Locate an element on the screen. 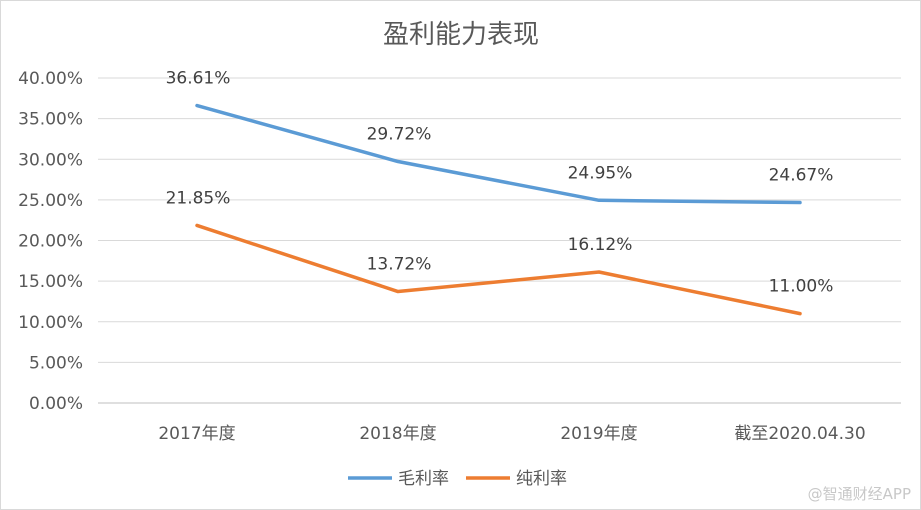 The width and height of the screenshot is (921, 510). data-label: 16.12% is located at coordinates (600, 245).